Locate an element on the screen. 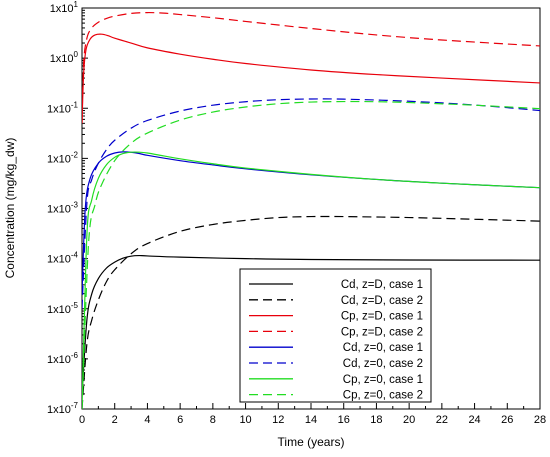 Image resolution: width=550 pixels, height=457 pixels. x-axis-title: Time (years) is located at coordinates (311, 442).